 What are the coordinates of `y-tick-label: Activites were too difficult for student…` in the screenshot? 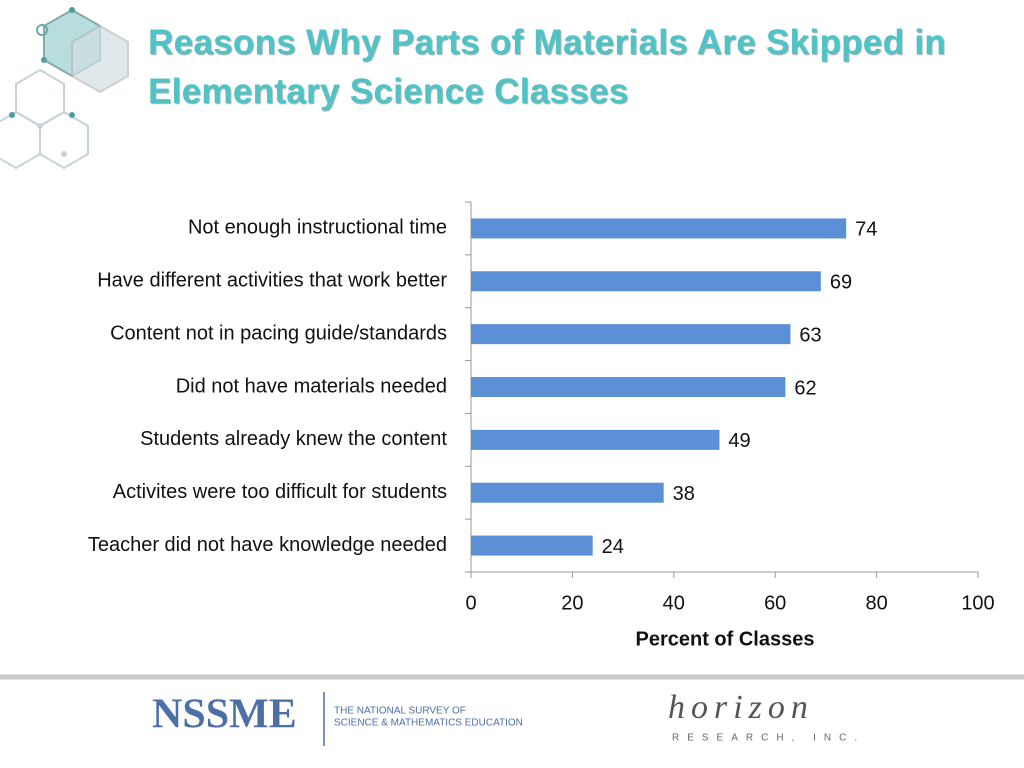 It's located at (280, 492).